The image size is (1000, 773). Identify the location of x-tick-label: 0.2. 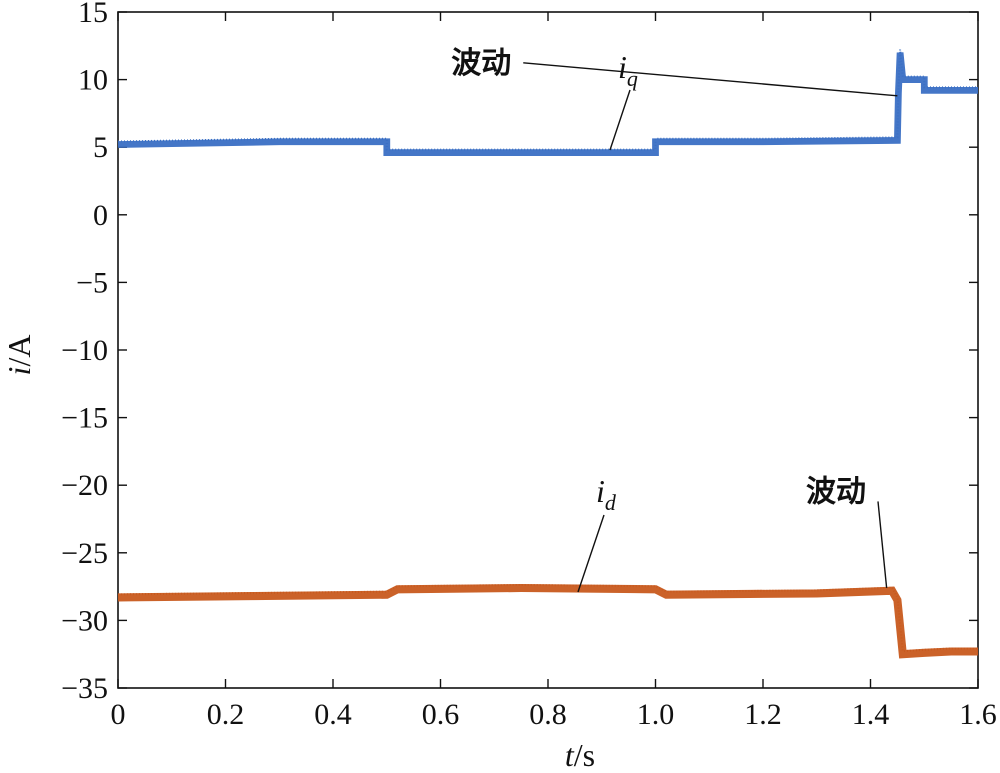
(226, 714).